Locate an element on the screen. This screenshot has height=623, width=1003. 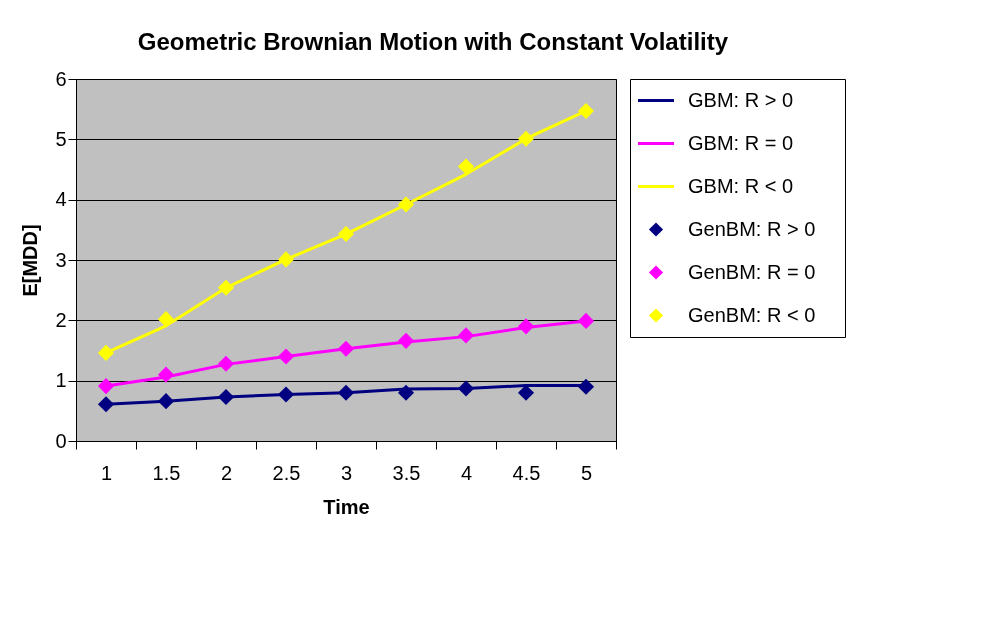
x-tick-label: 2.5 is located at coordinates (286, 472).